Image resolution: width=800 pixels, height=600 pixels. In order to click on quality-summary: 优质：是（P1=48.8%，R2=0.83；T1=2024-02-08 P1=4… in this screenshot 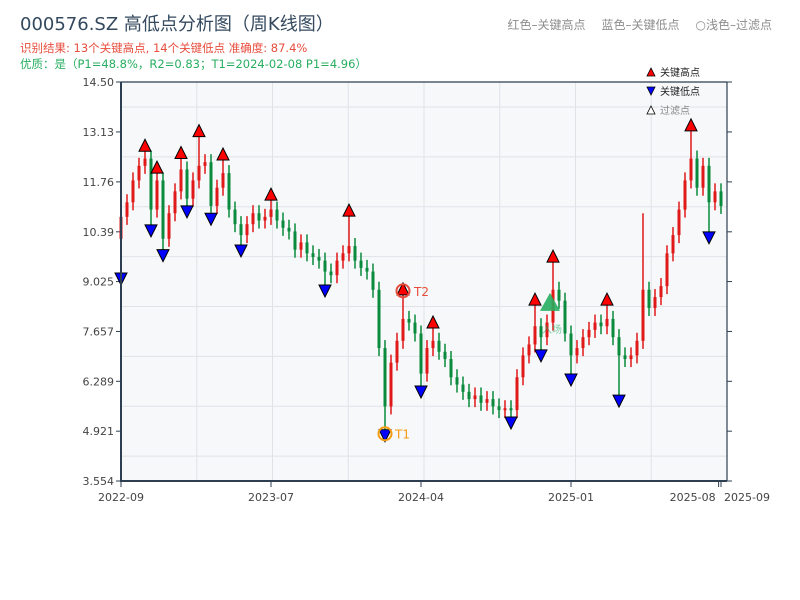, I will do `click(193, 64)`.